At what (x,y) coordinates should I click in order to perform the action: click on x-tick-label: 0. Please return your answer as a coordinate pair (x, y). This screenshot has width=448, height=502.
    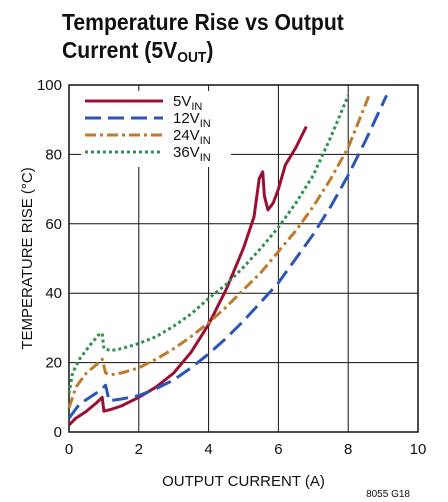
    Looking at the image, I should click on (69, 449).